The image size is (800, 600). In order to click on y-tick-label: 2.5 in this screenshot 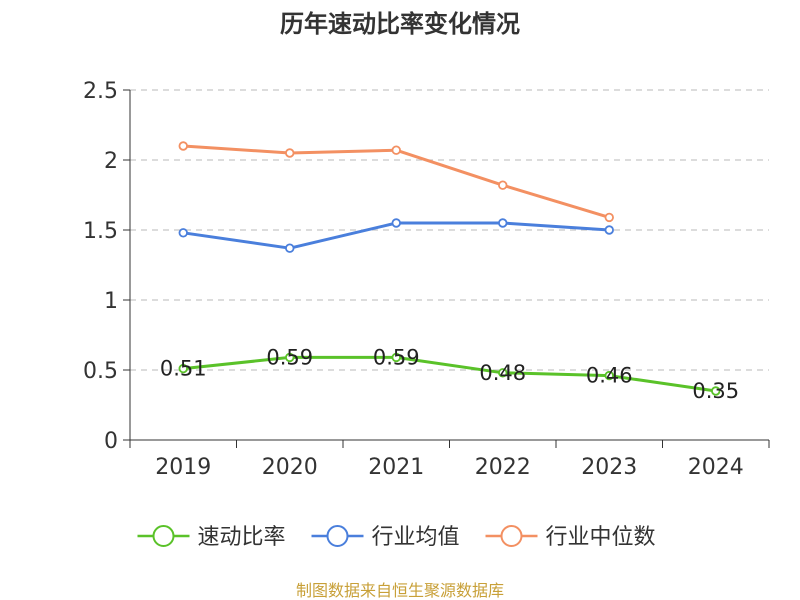, I will do `click(100, 91)`.